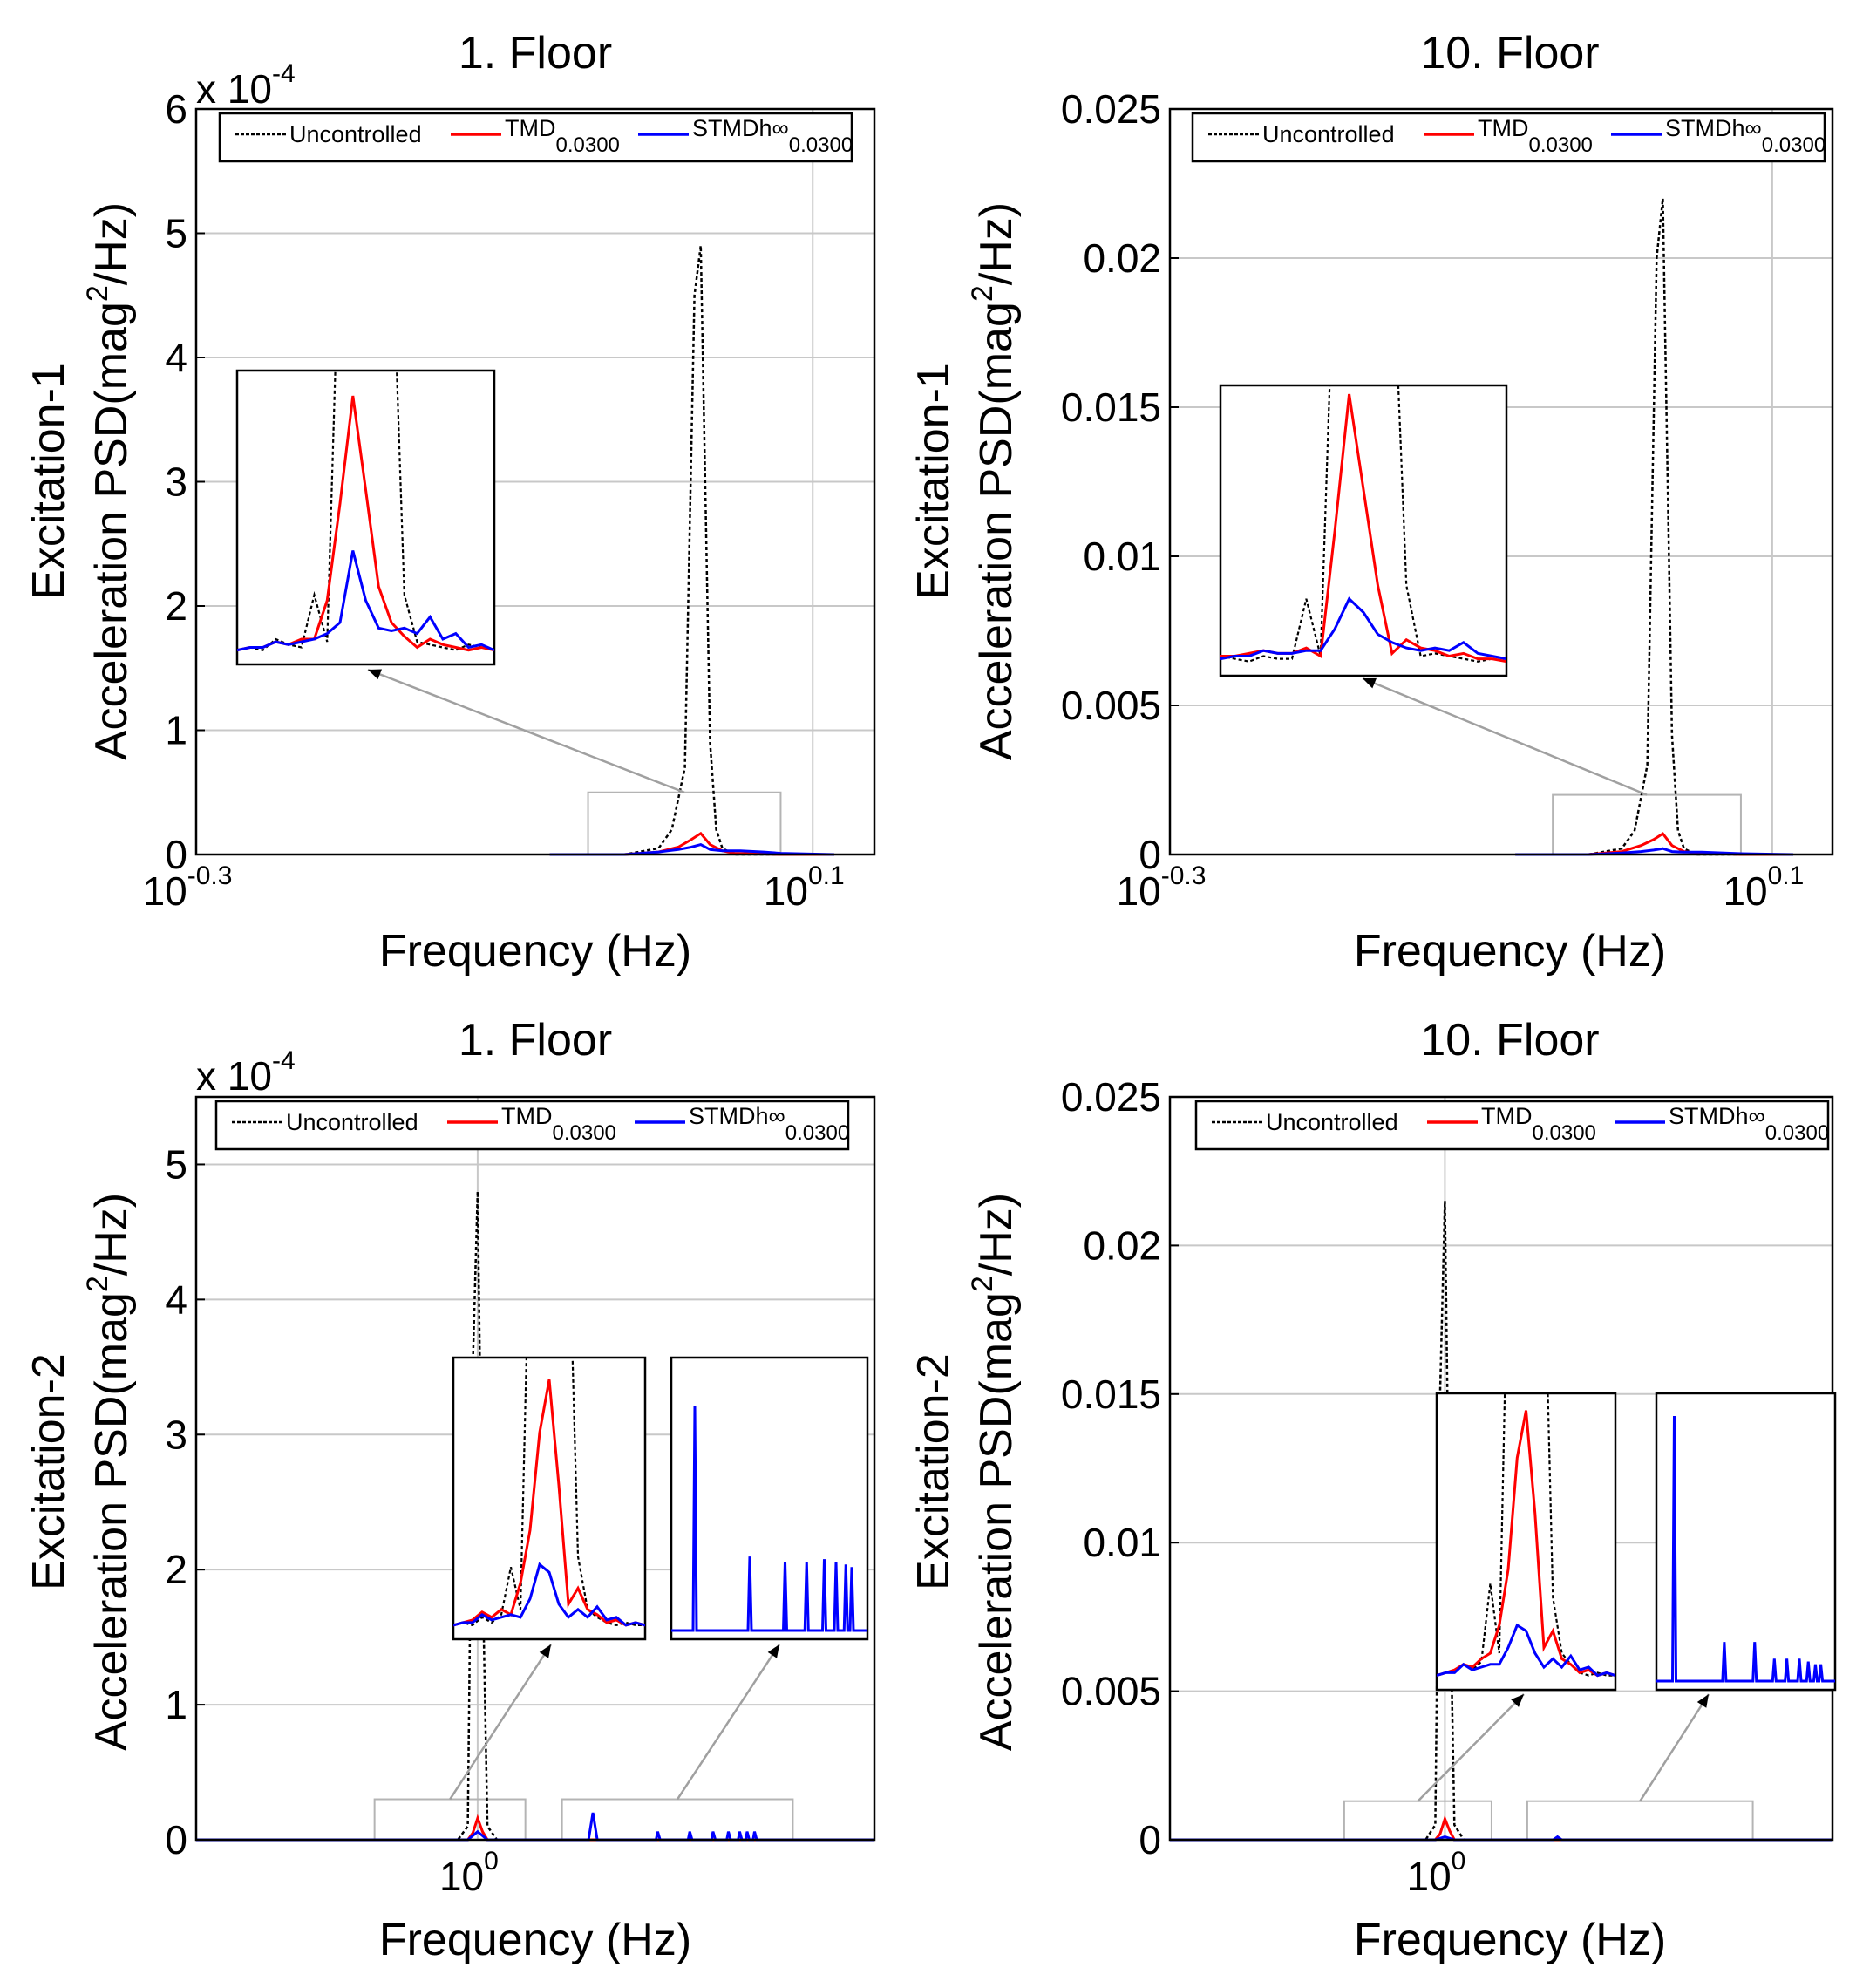 The height and width of the screenshot is (1988, 1863). What do you see at coordinates (535, 53) in the screenshot?
I see `chart-title: 1. Floor` at bounding box center [535, 53].